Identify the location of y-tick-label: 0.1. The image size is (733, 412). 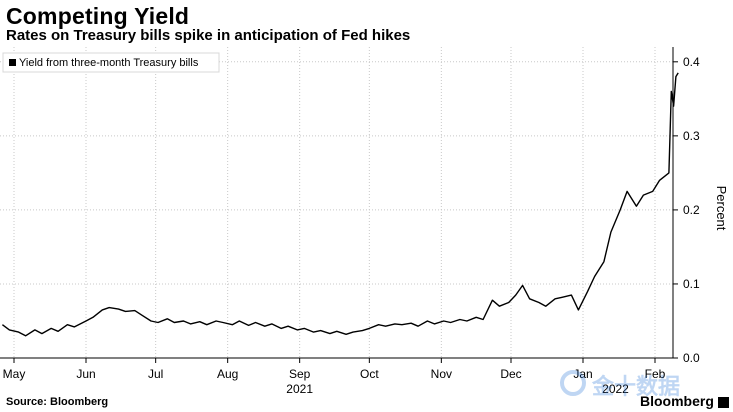
(691, 284).